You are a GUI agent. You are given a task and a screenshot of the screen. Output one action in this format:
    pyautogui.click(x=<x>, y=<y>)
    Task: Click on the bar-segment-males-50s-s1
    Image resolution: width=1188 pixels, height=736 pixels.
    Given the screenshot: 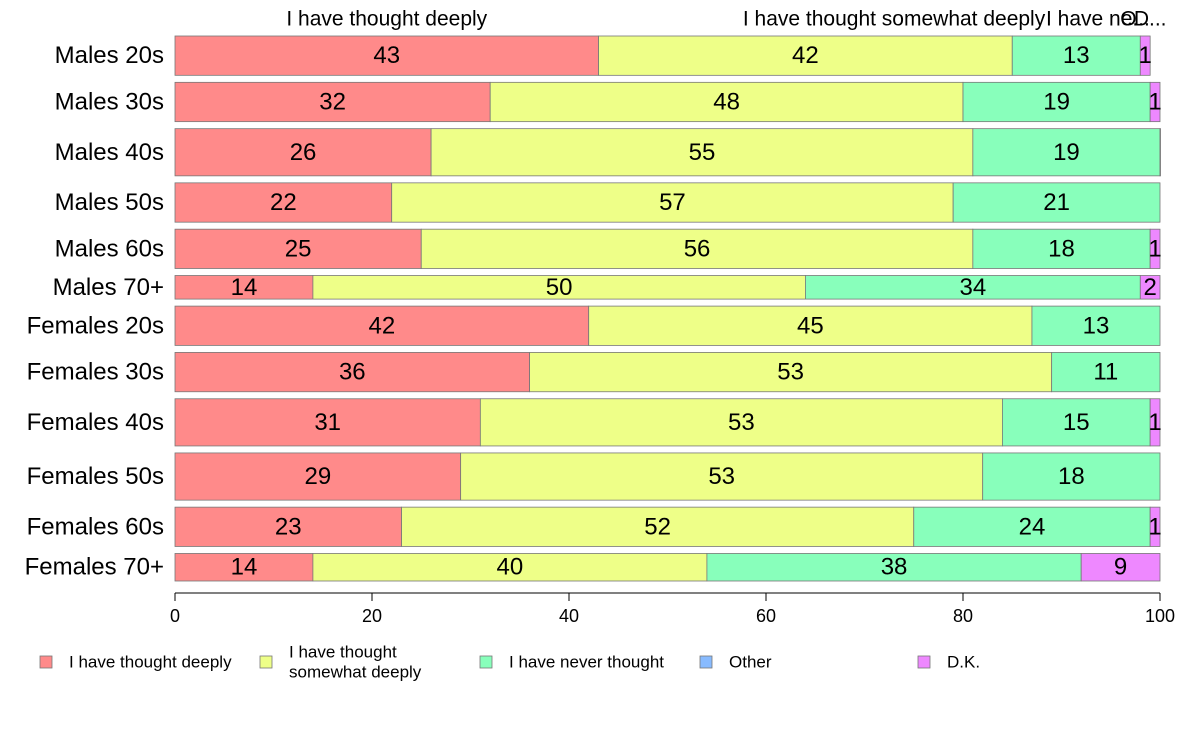 What is the action you would take?
    pyautogui.click(x=672, y=202)
    